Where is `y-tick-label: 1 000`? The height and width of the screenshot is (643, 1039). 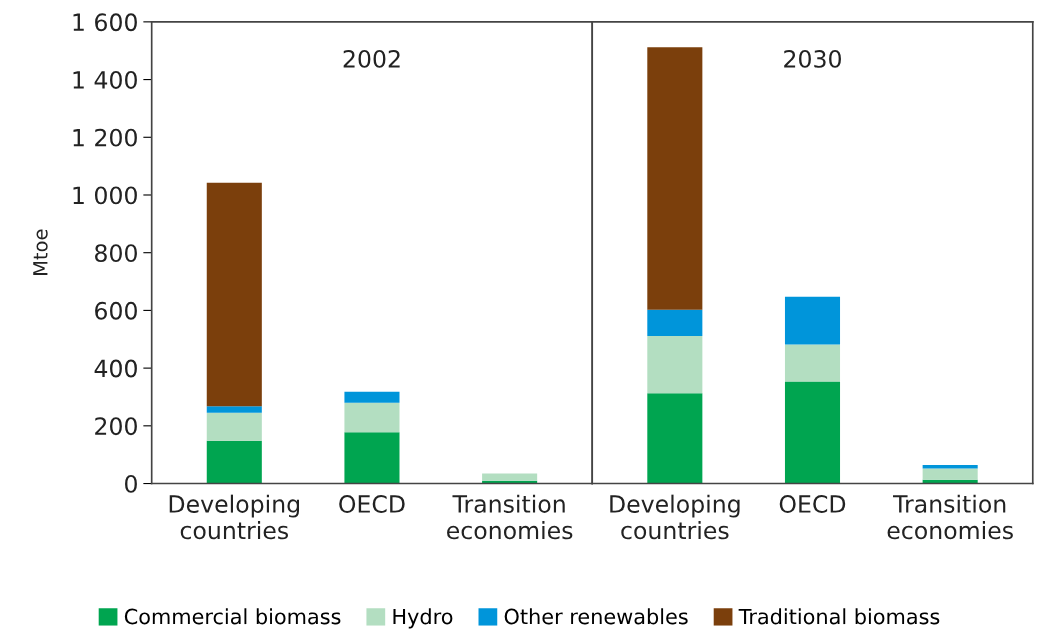 y-tick-label: 1 000 is located at coordinates (105, 195).